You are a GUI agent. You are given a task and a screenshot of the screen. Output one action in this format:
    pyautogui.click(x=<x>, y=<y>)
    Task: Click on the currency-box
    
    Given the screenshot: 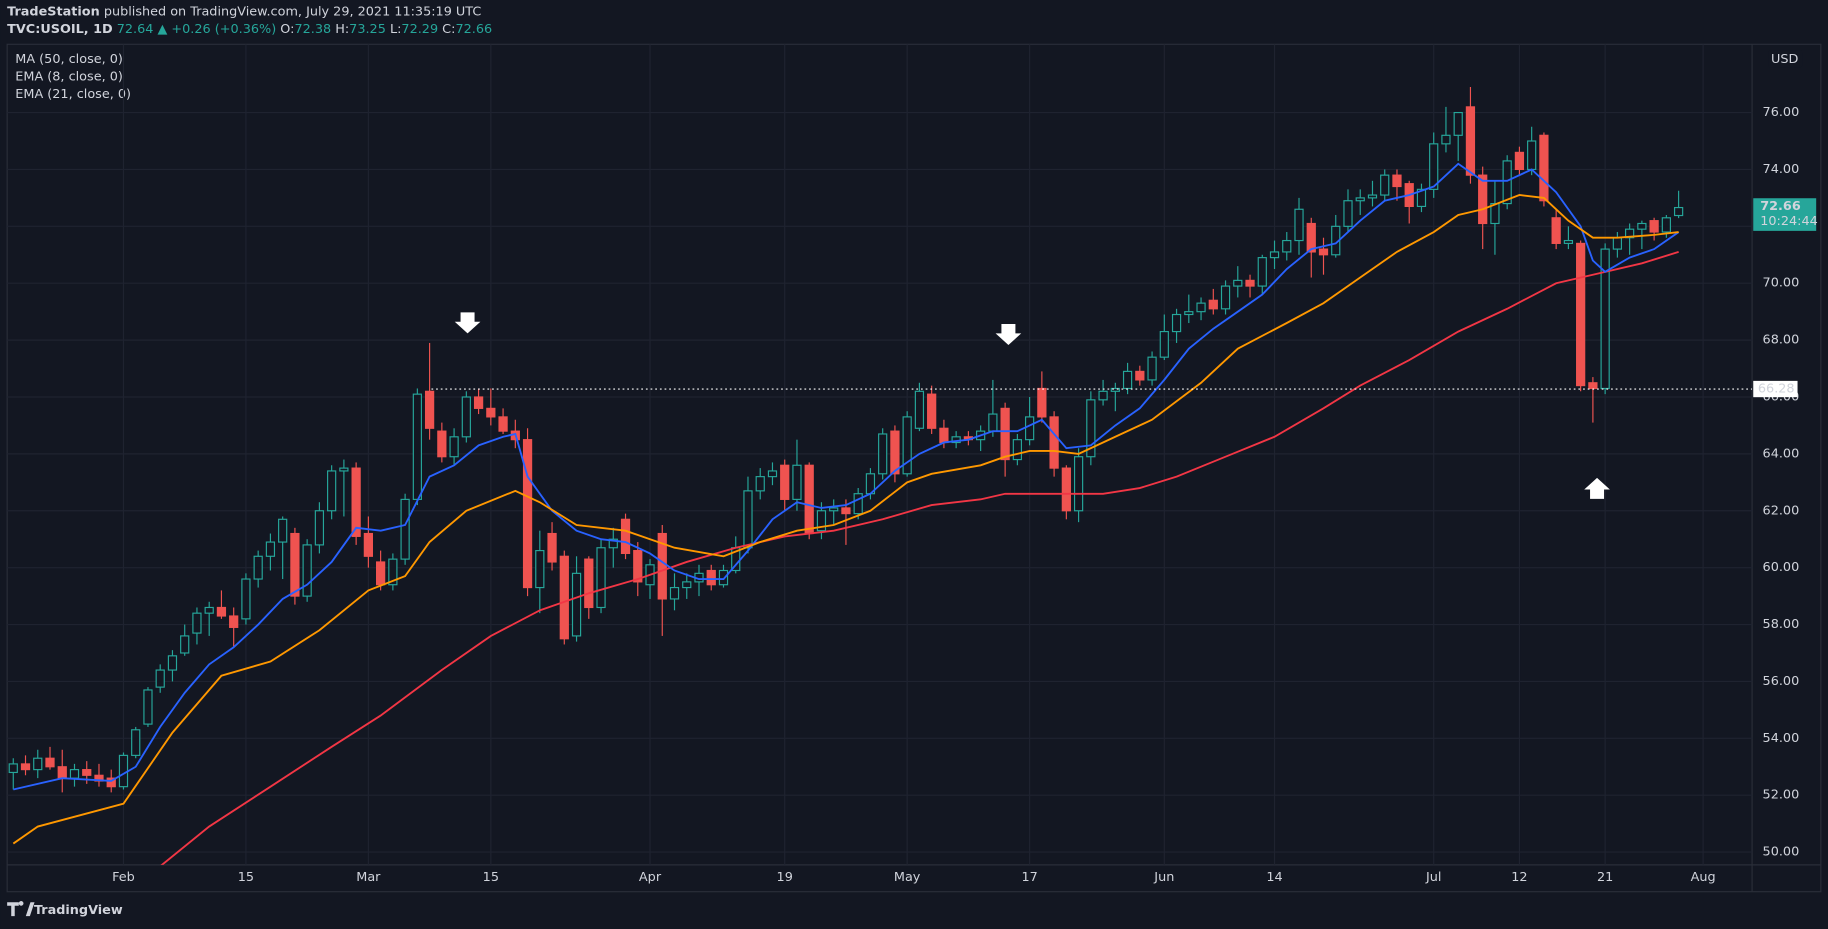 What is the action you would take?
    pyautogui.click(x=1785, y=59)
    